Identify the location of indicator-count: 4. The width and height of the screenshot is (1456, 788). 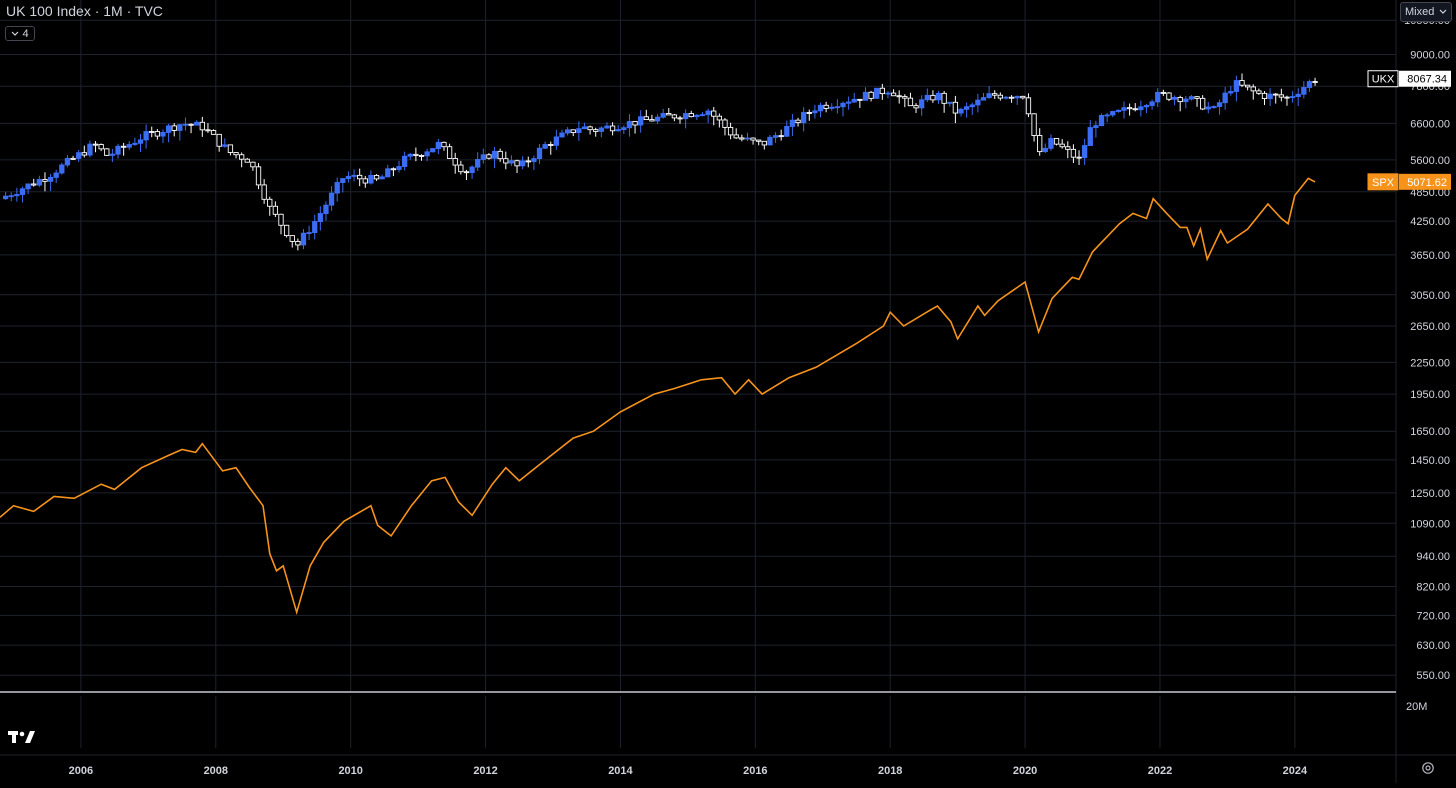
(25, 33).